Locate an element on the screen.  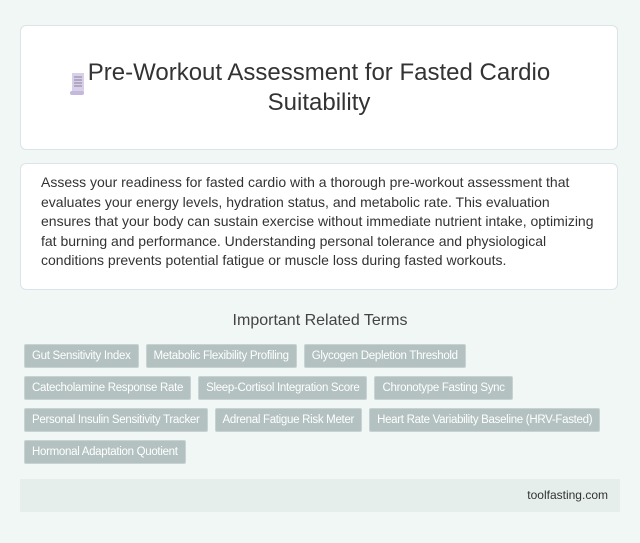
related-term-tag: Metabolic Flexibility Profiling is located at coordinates (221, 356).